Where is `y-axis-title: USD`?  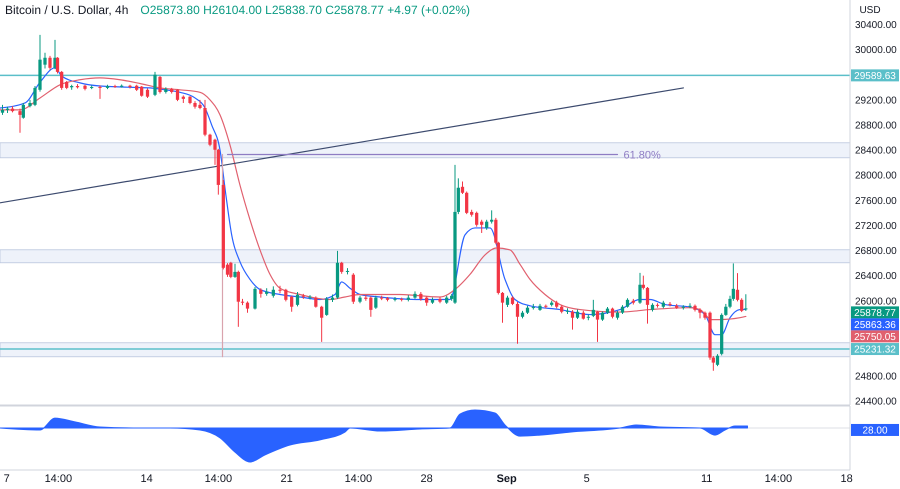
y-axis-title: USD is located at coordinates (870, 10).